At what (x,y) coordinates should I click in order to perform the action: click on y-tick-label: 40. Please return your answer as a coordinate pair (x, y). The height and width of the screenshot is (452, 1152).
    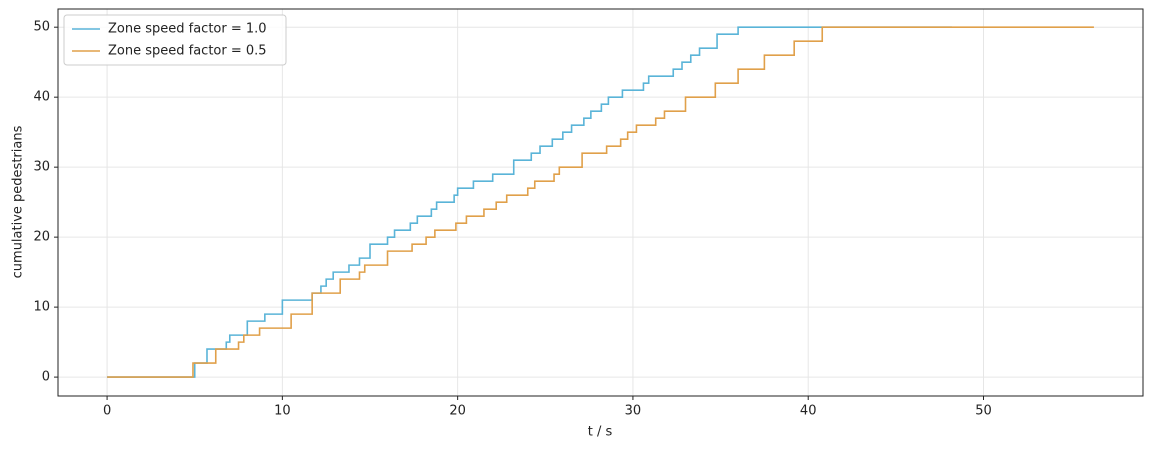
    Looking at the image, I should click on (41, 97).